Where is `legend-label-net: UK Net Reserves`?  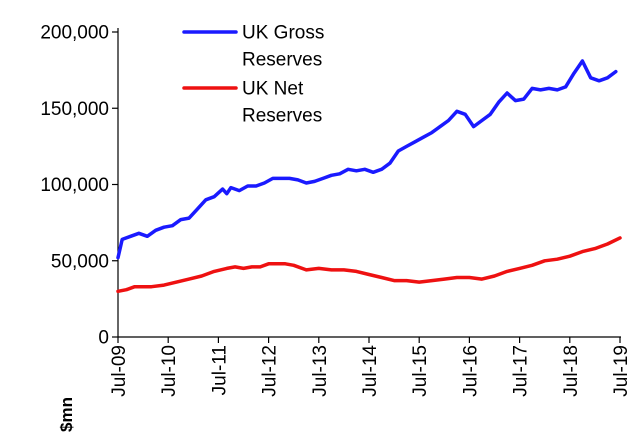 legend-label-net: UK Net Reserves is located at coordinates (282, 103).